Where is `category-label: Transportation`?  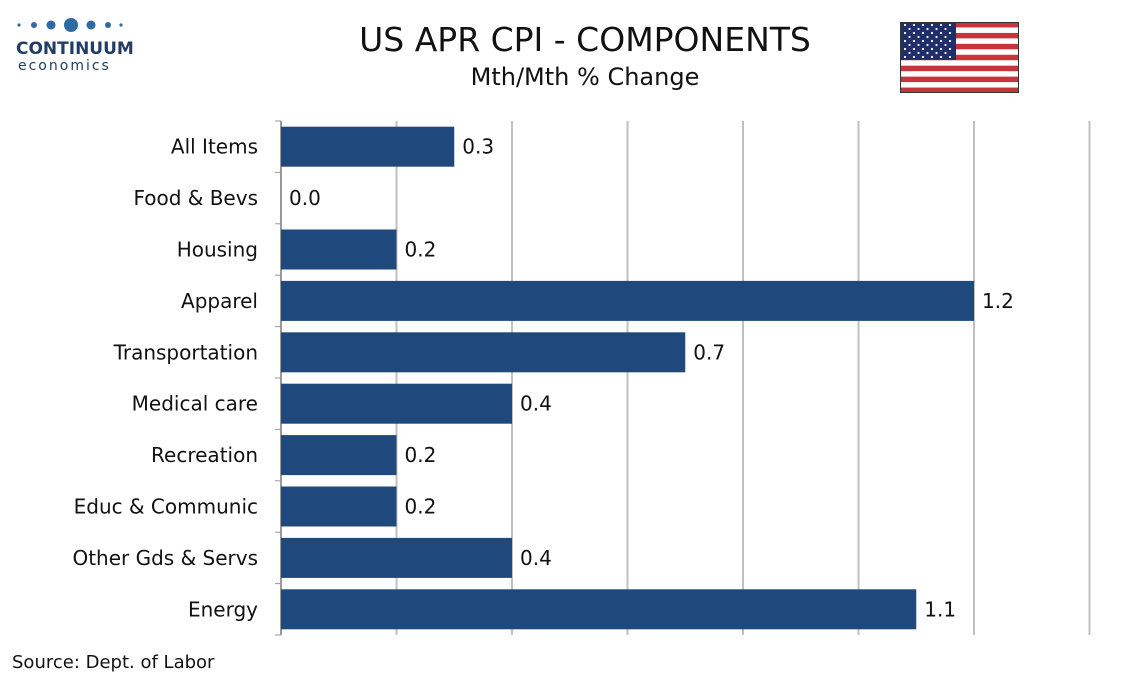
category-label: Transportation is located at coordinates (185, 352).